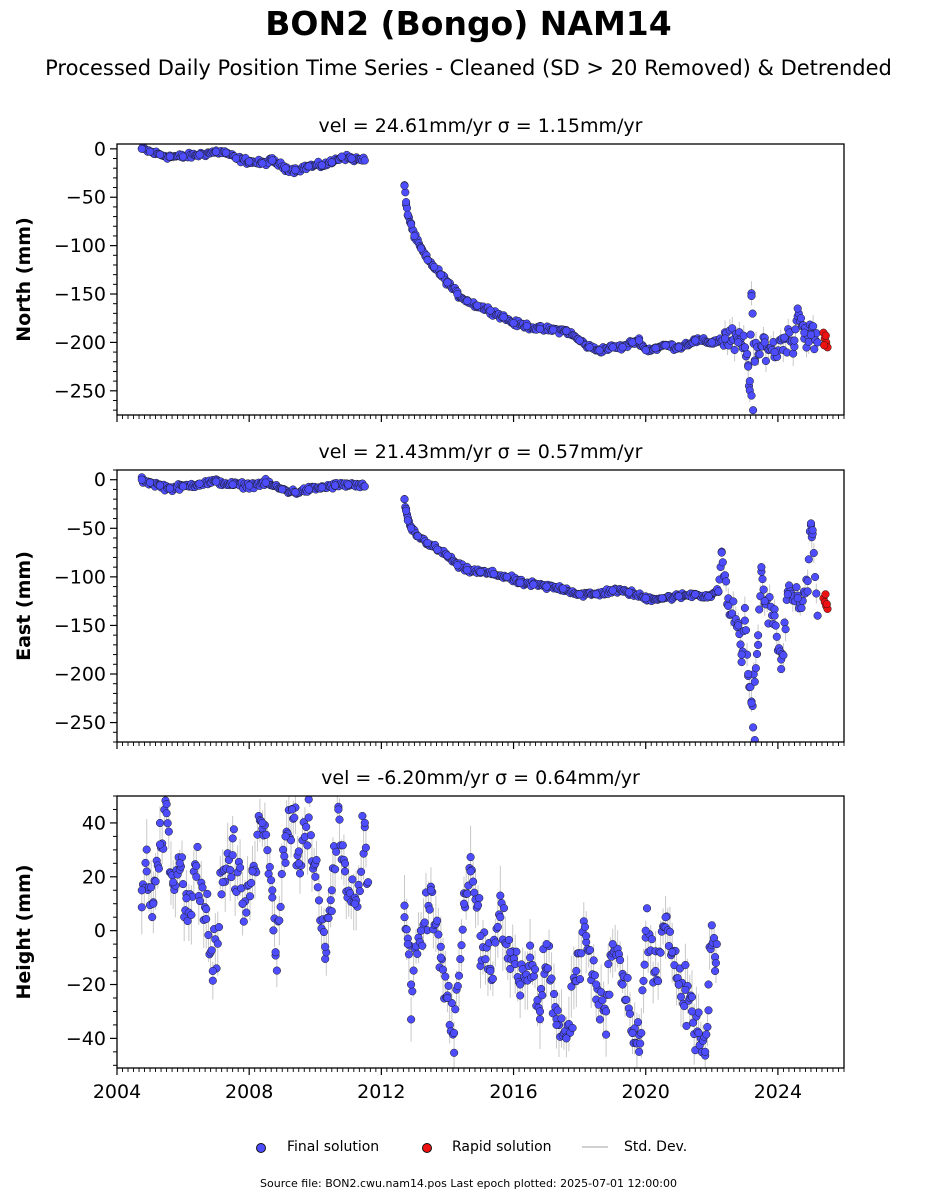 This screenshot has height=1200, width=937. Describe the element at coordinates (513, 1092) in the screenshot. I see `height-x-tick-label: 2016` at that location.